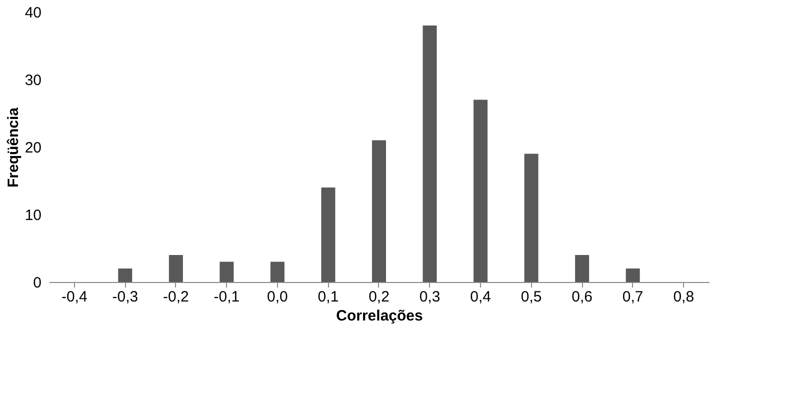 The width and height of the screenshot is (807, 420). Describe the element at coordinates (683, 297) in the screenshot. I see `x-tick-label: 0,8` at that location.